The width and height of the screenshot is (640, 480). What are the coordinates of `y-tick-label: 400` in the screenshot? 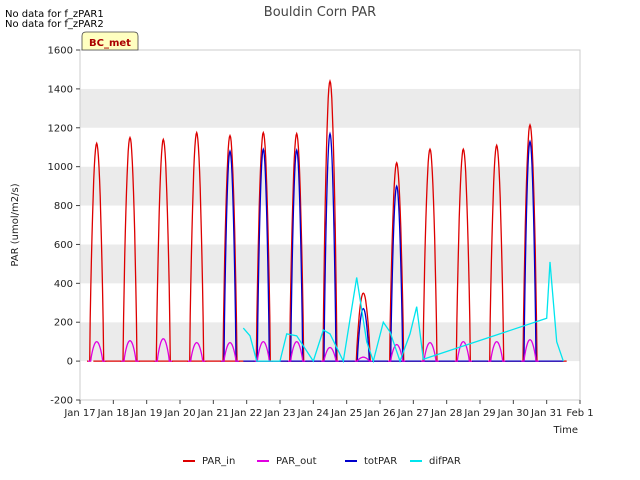 It's located at (63, 284).